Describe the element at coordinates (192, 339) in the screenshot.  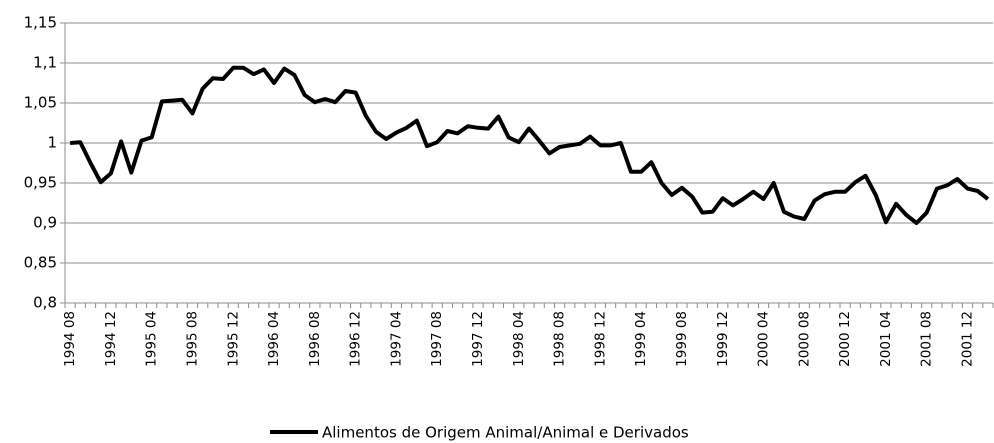
I see `x-tick-label: 1995 08` at that location.